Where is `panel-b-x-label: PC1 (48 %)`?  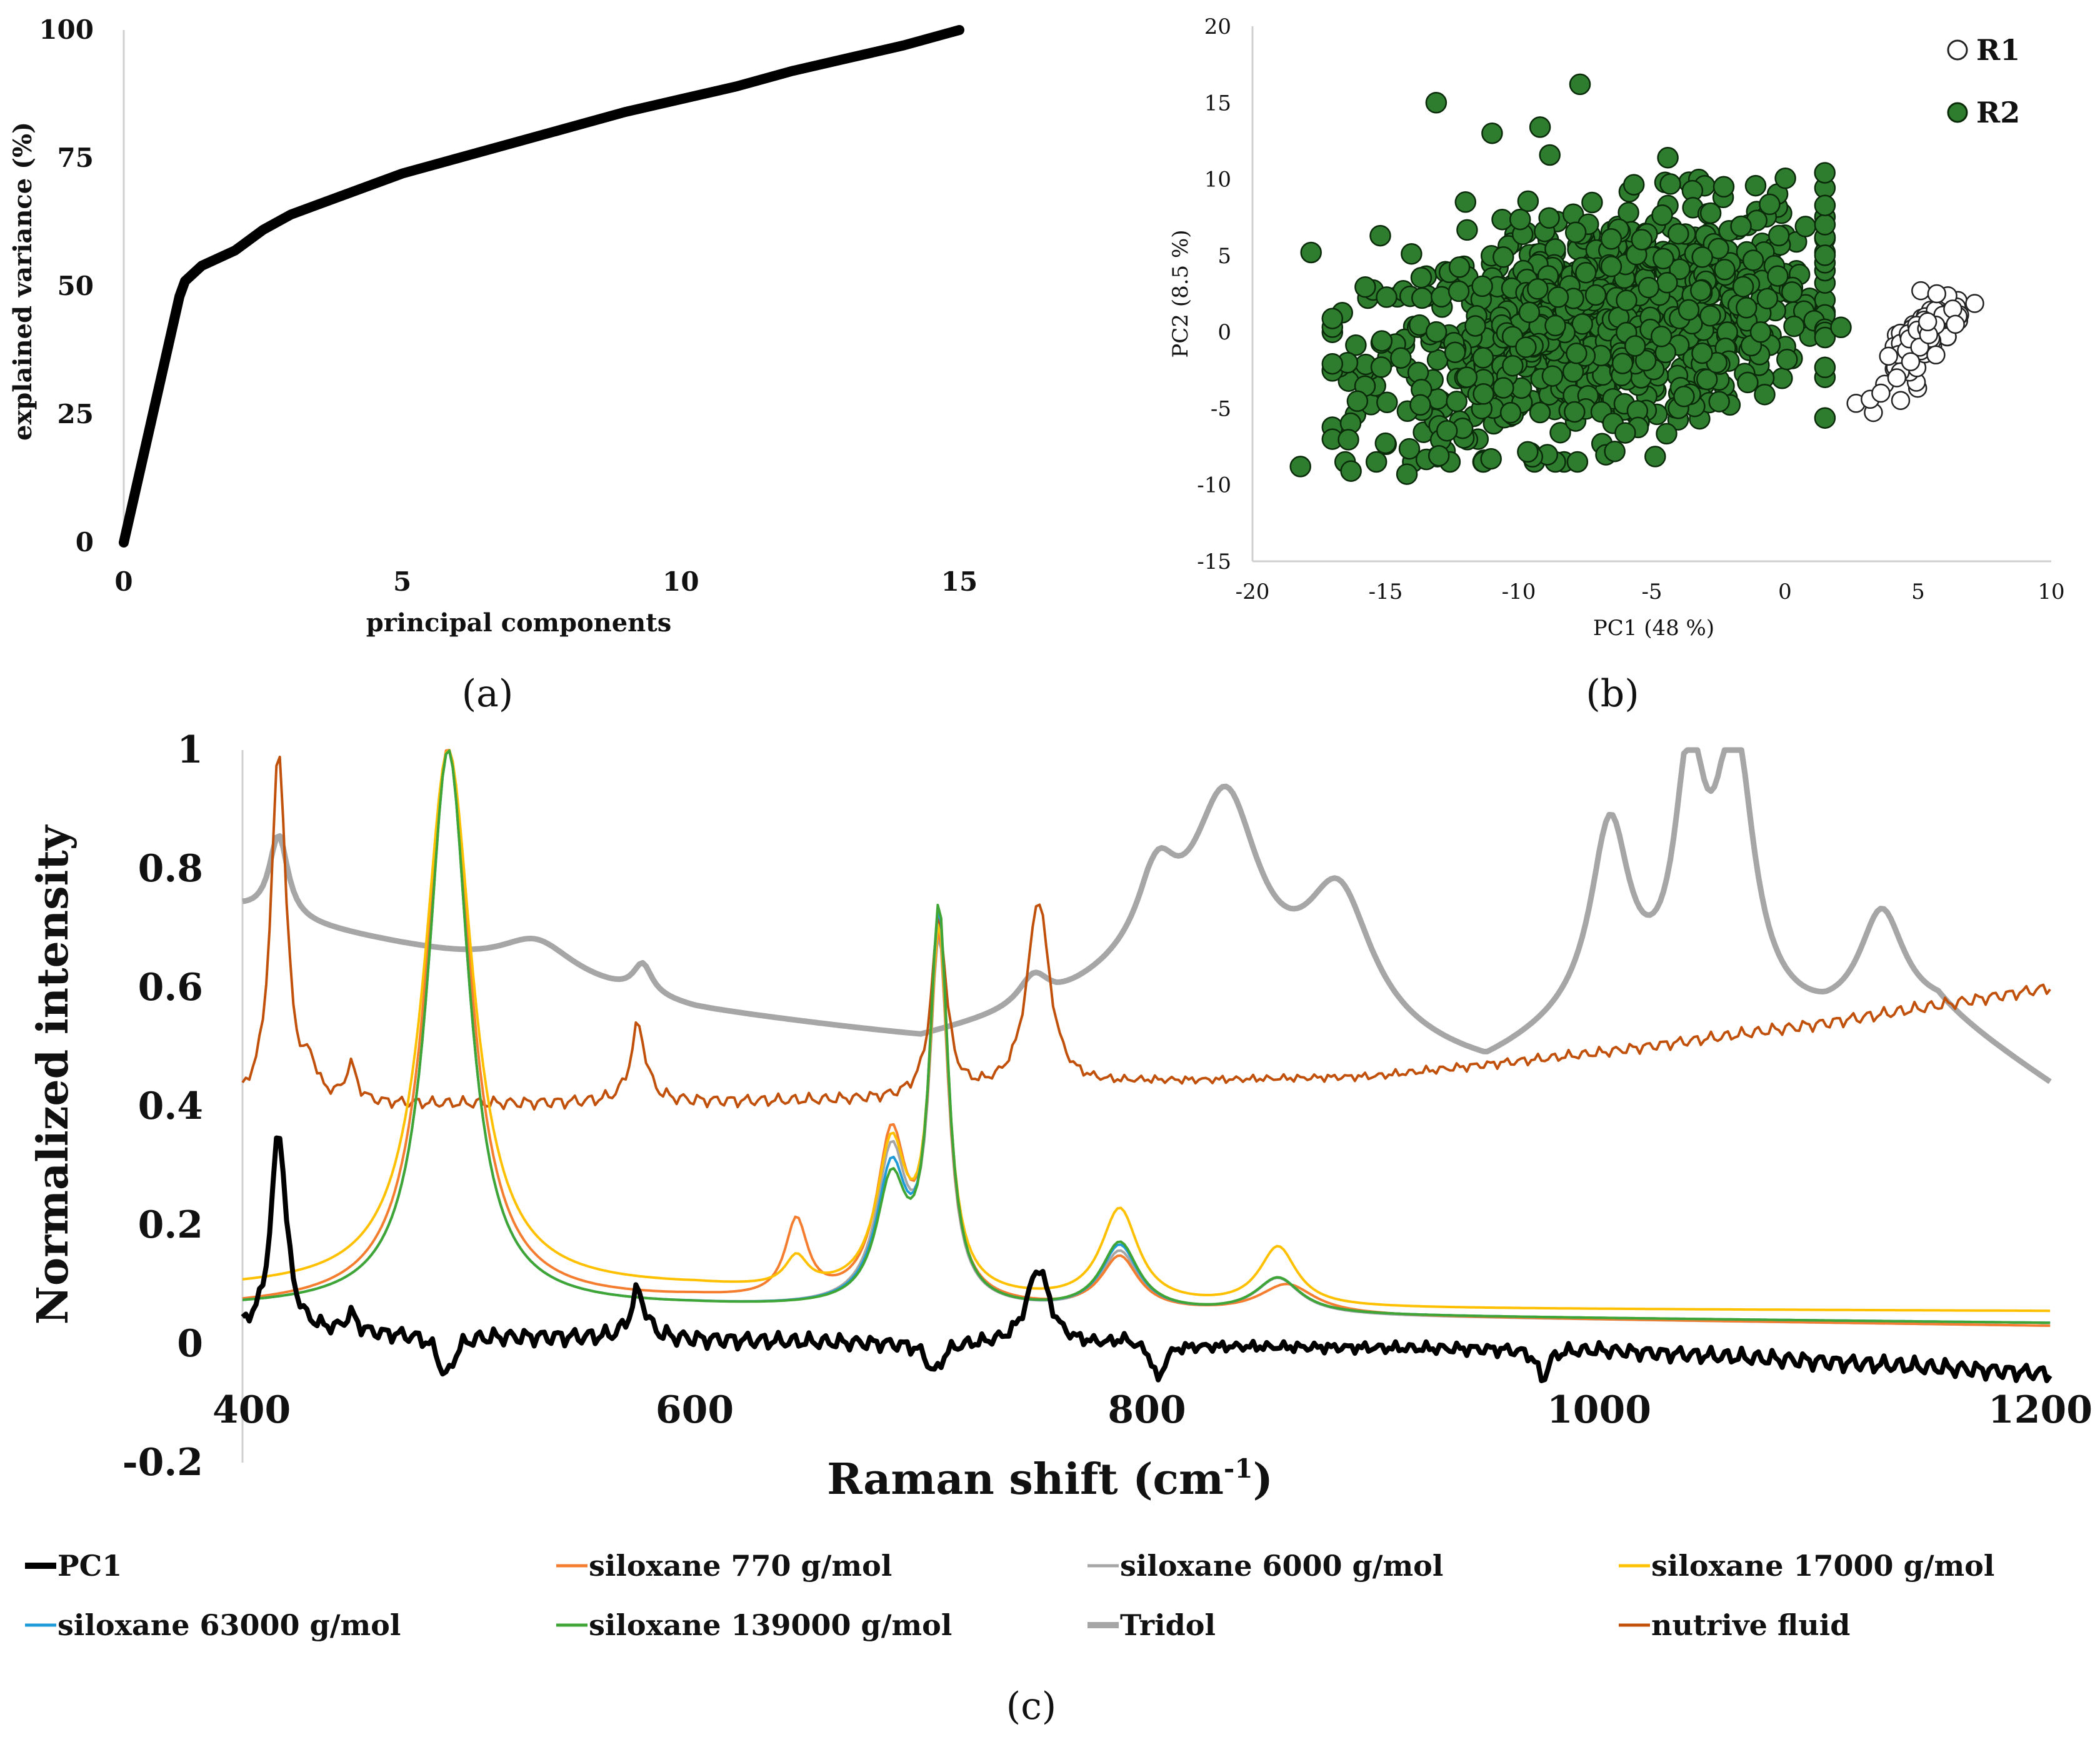
panel-b-x-label: PC1 (48 %) is located at coordinates (1654, 628).